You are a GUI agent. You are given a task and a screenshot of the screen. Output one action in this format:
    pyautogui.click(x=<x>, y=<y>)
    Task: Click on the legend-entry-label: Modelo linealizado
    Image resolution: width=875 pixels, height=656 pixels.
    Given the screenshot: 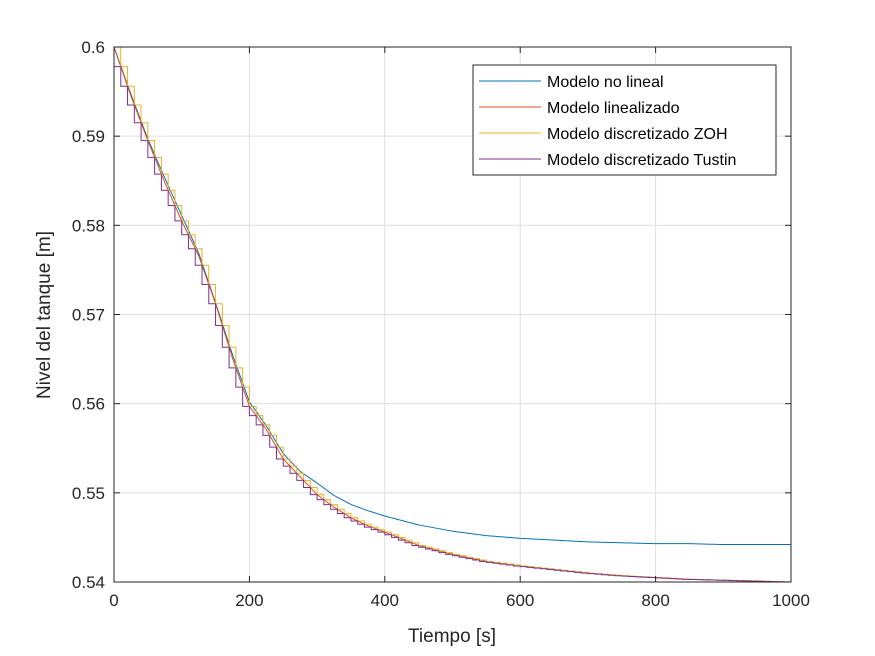 What is the action you would take?
    pyautogui.click(x=613, y=108)
    